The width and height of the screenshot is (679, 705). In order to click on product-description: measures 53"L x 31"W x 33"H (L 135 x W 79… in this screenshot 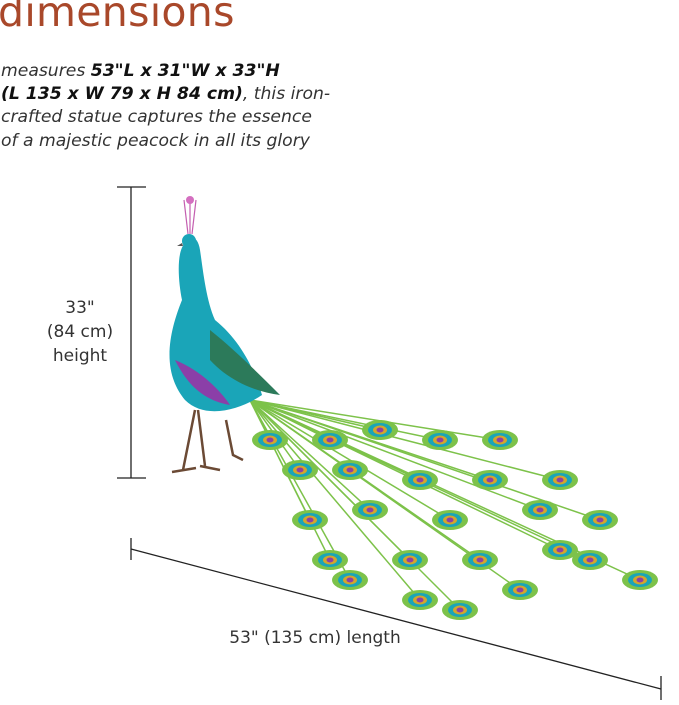, I will do `click(166, 106)`.